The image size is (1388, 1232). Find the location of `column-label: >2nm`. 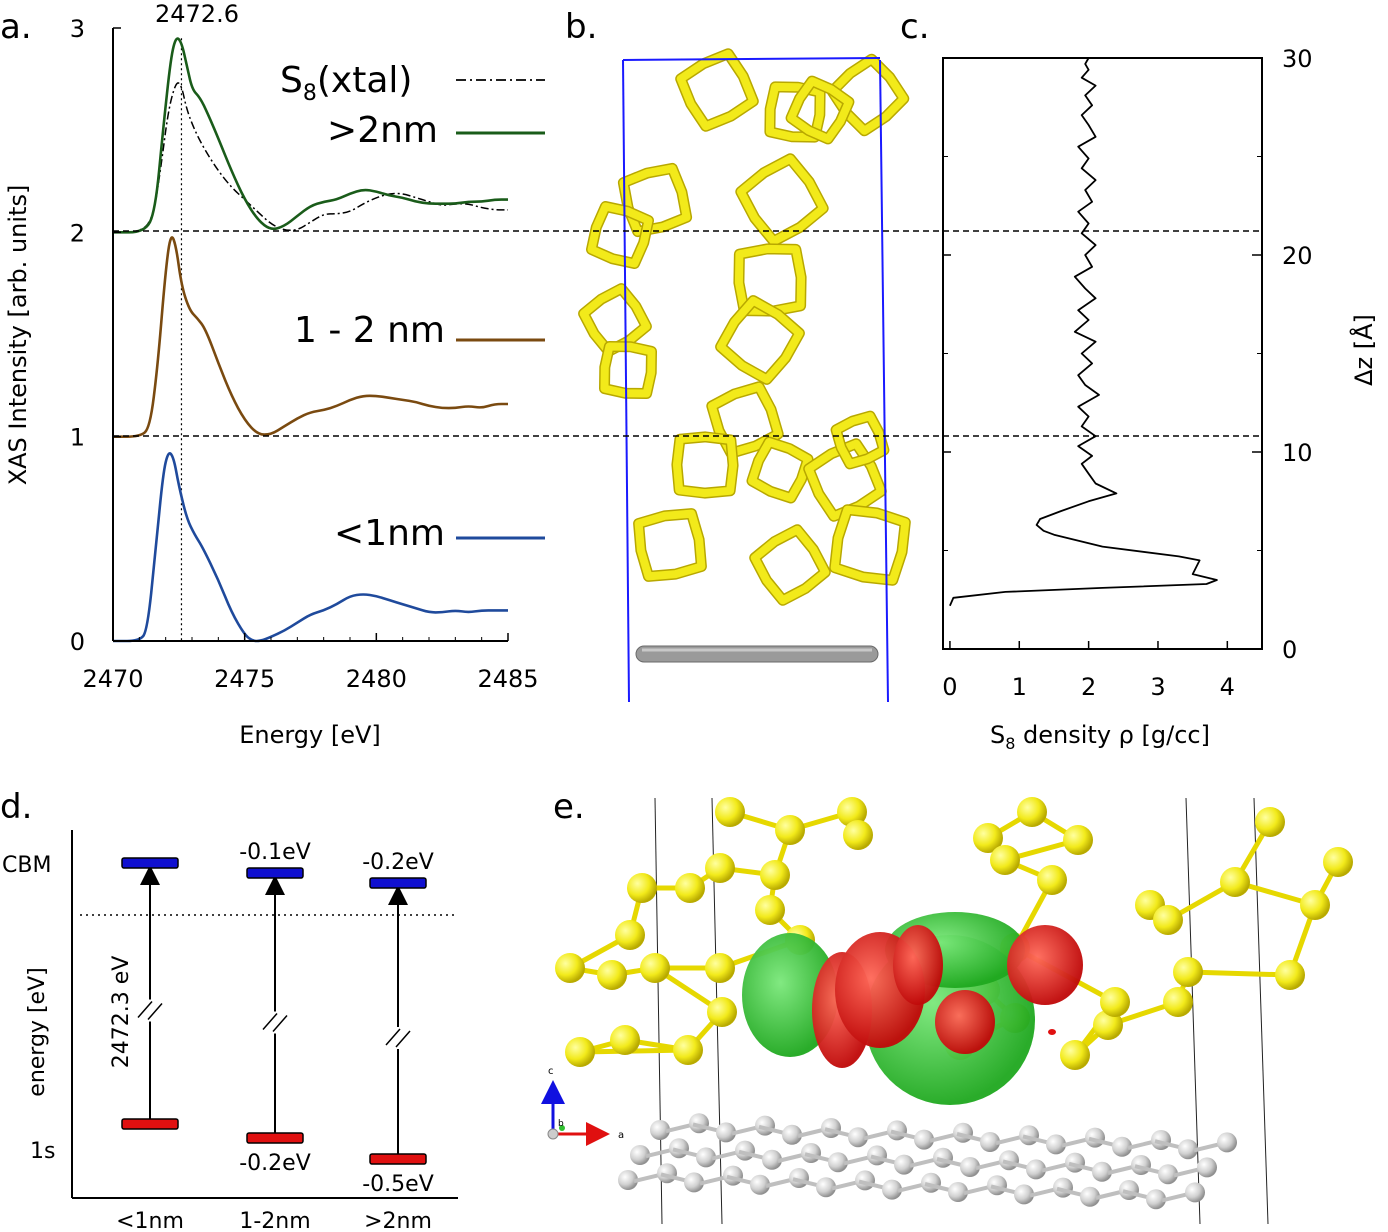

column-label: >2nm is located at coordinates (398, 1220).